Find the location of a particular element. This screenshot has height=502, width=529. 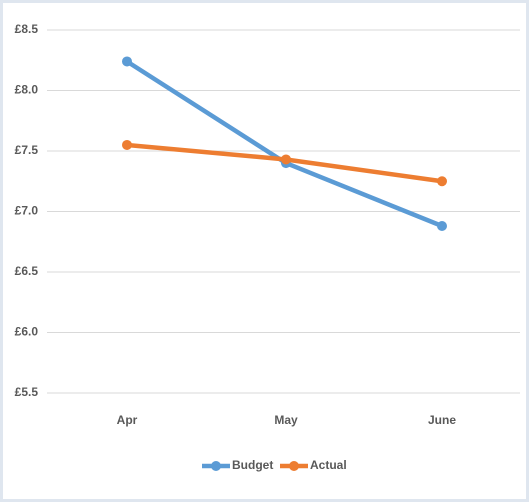

y-tick-label: £7.5 is located at coordinates (27, 150).